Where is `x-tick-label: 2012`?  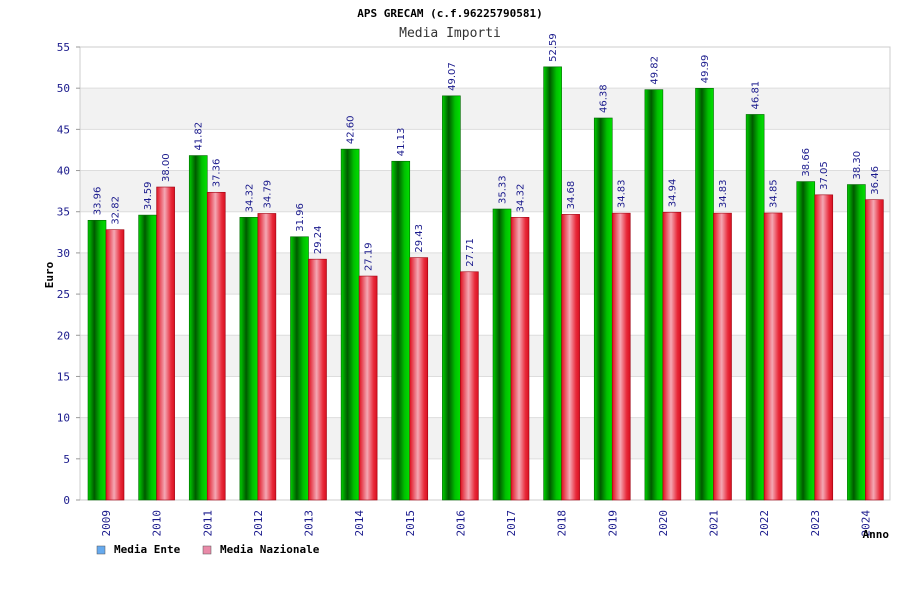
x-tick-label: 2012 is located at coordinates (258, 523).